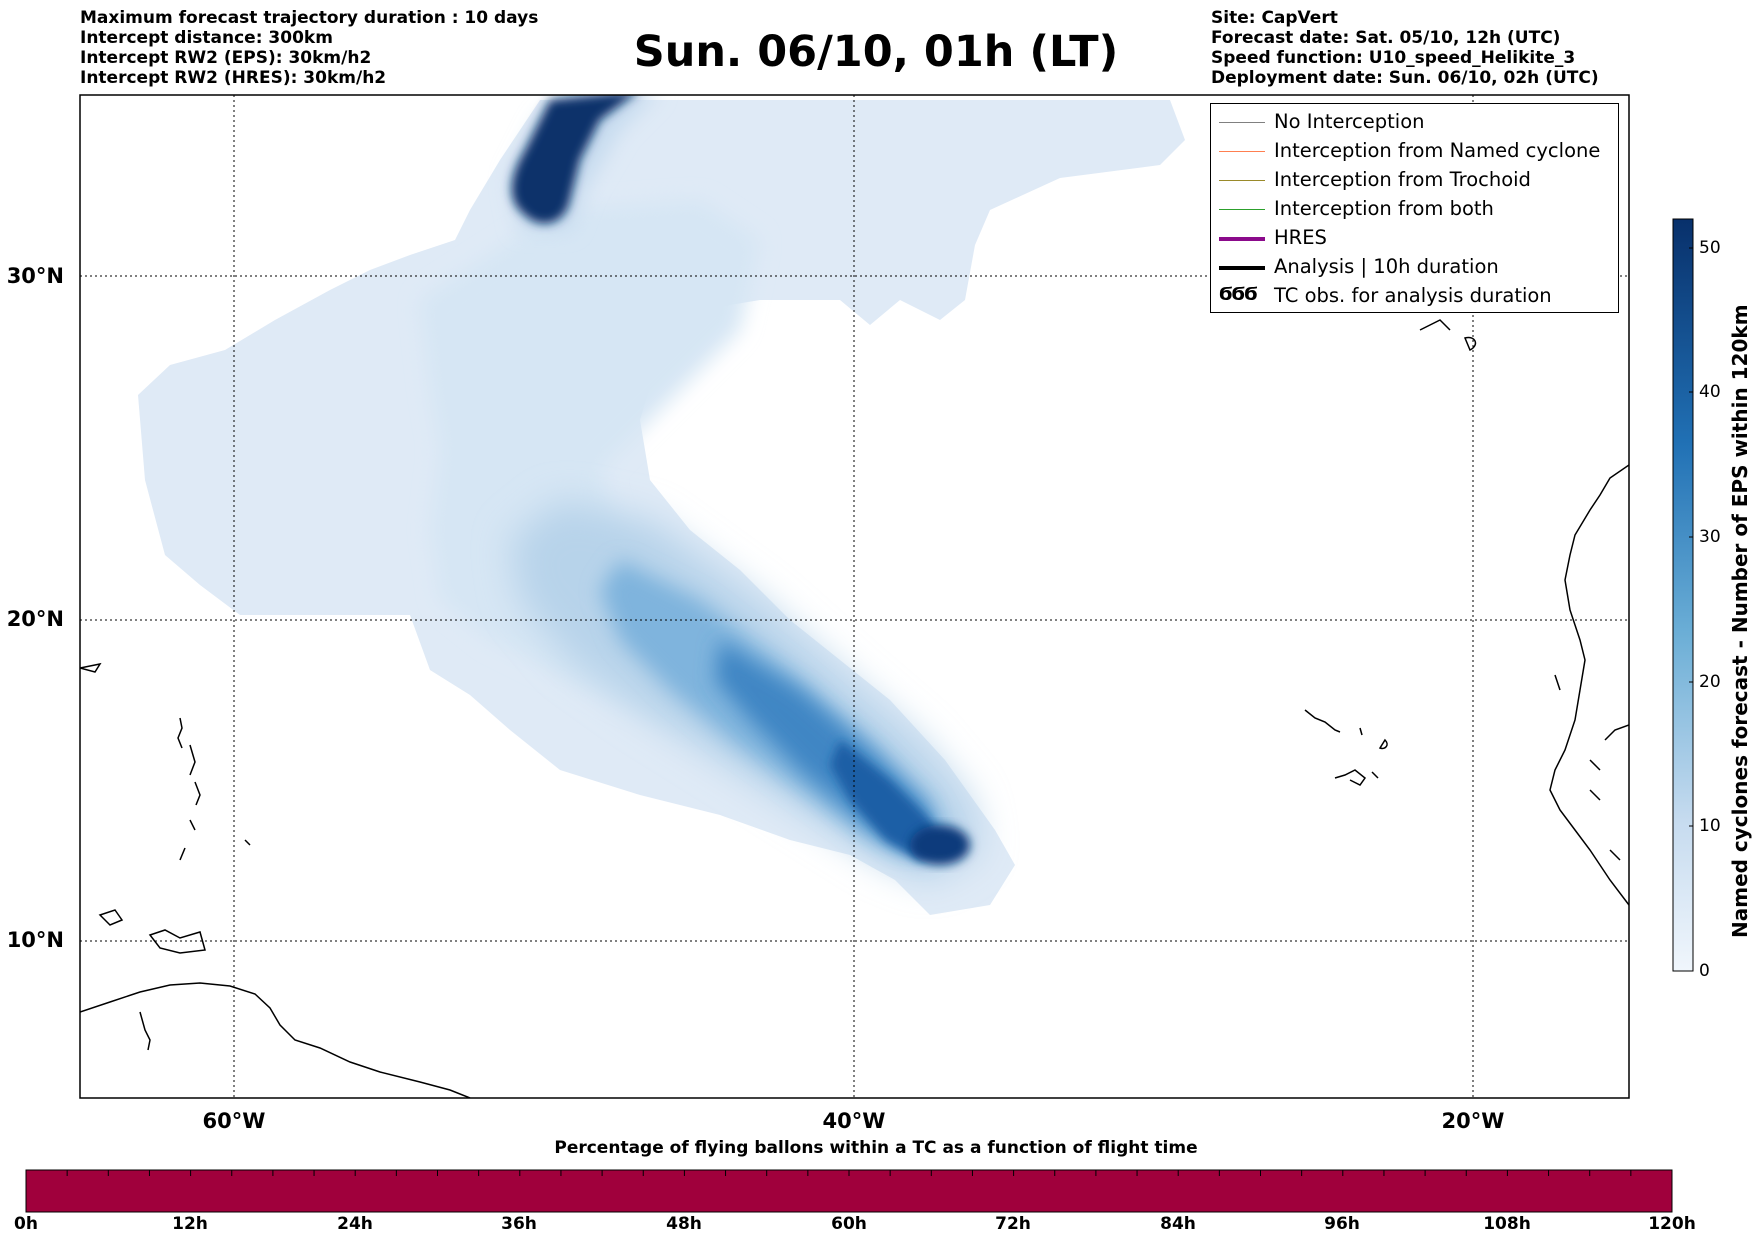 This screenshot has height=1241, width=1752. What do you see at coordinates (1710, 537) in the screenshot?
I see `colorbar-tick-label: 30` at bounding box center [1710, 537].